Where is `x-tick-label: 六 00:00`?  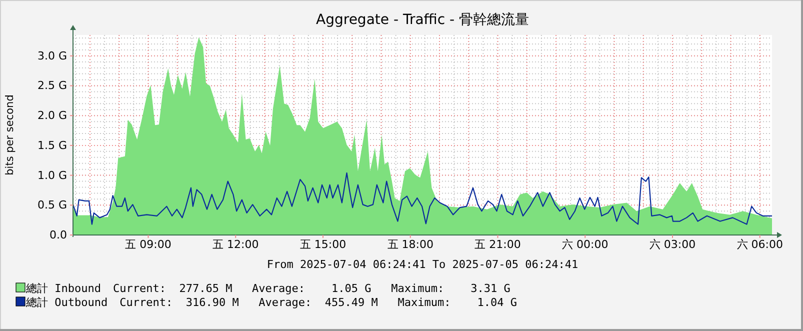
x-tick-label: 六 00:00 is located at coordinates (585, 244).